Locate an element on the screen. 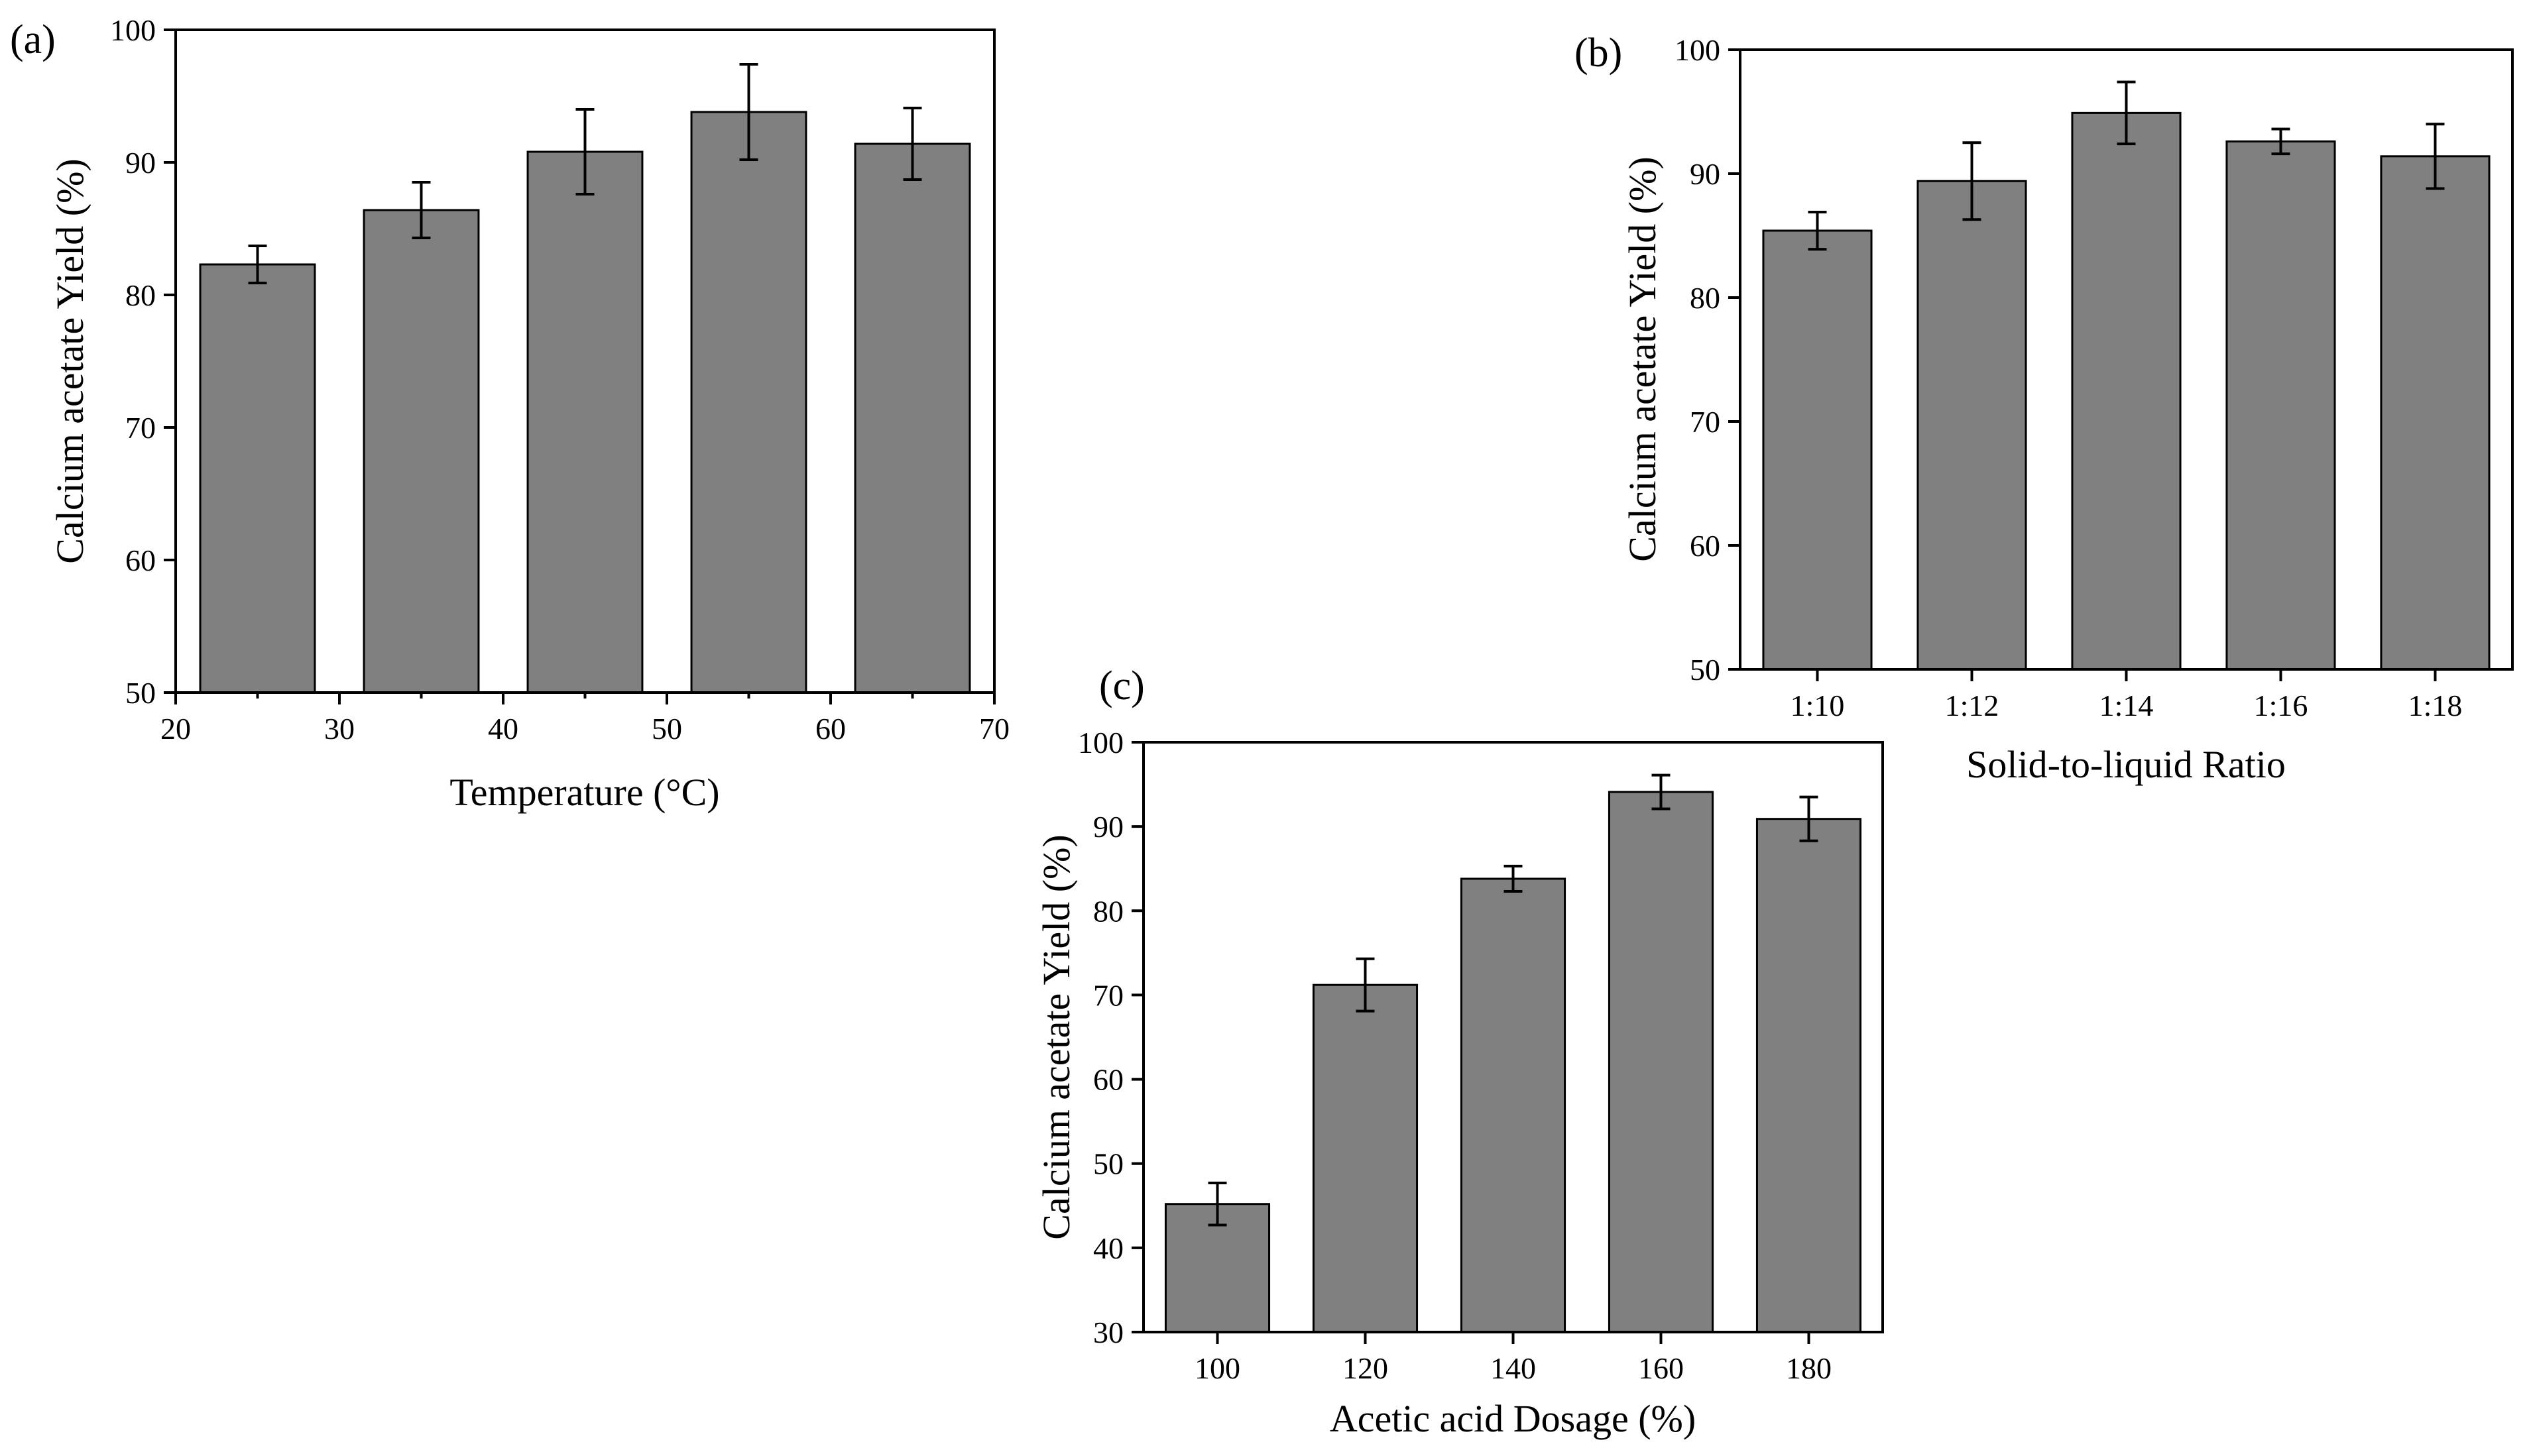 This screenshot has width=2529, height=1456. panel-label-b: (b) is located at coordinates (1598, 53).